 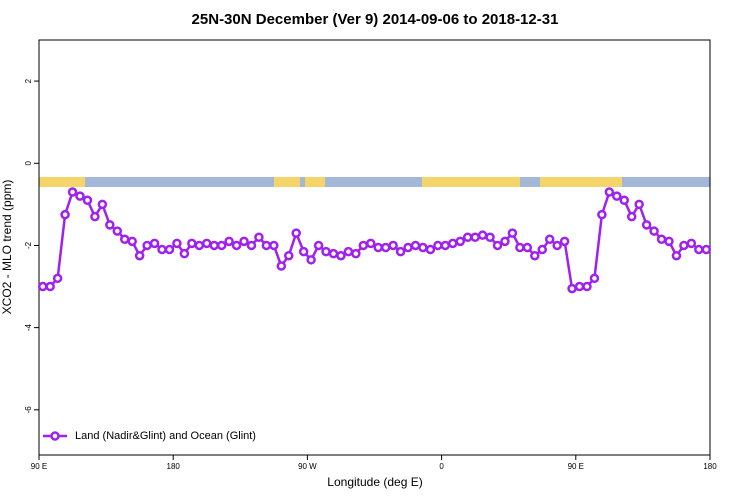 I want to click on land-ocean-strip, so click(x=374, y=182).